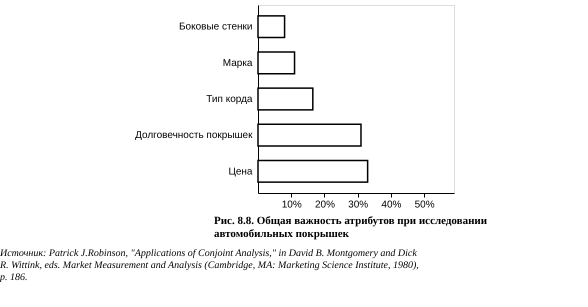 The height and width of the screenshot is (307, 588). What do you see at coordinates (325, 205) in the screenshot?
I see `x-tick-label: 20%` at bounding box center [325, 205].